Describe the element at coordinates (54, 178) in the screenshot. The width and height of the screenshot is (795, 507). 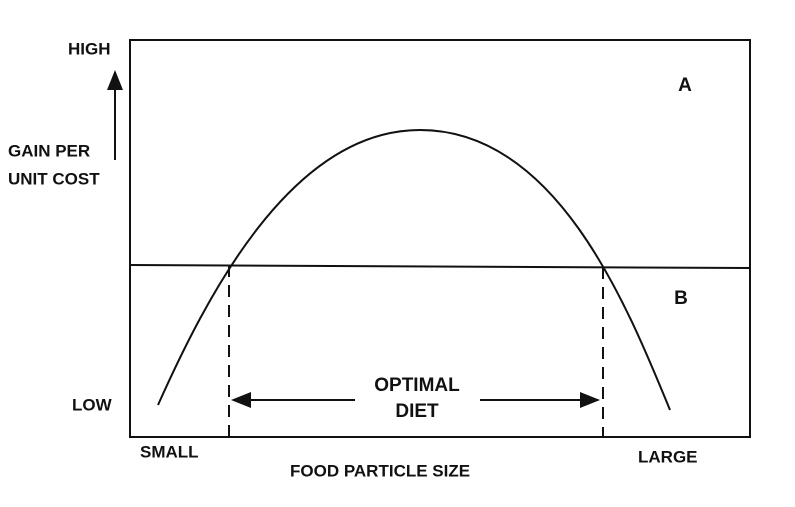
I see `y-axis-label: UNIT COST` at that location.